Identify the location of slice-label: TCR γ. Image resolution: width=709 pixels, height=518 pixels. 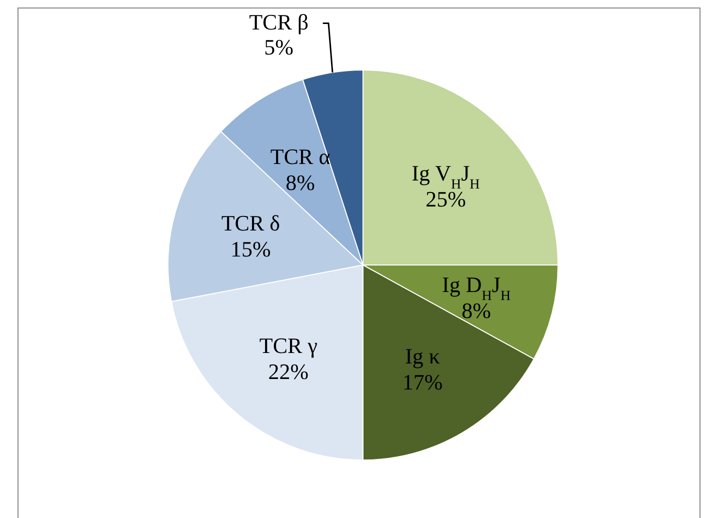
(288, 345).